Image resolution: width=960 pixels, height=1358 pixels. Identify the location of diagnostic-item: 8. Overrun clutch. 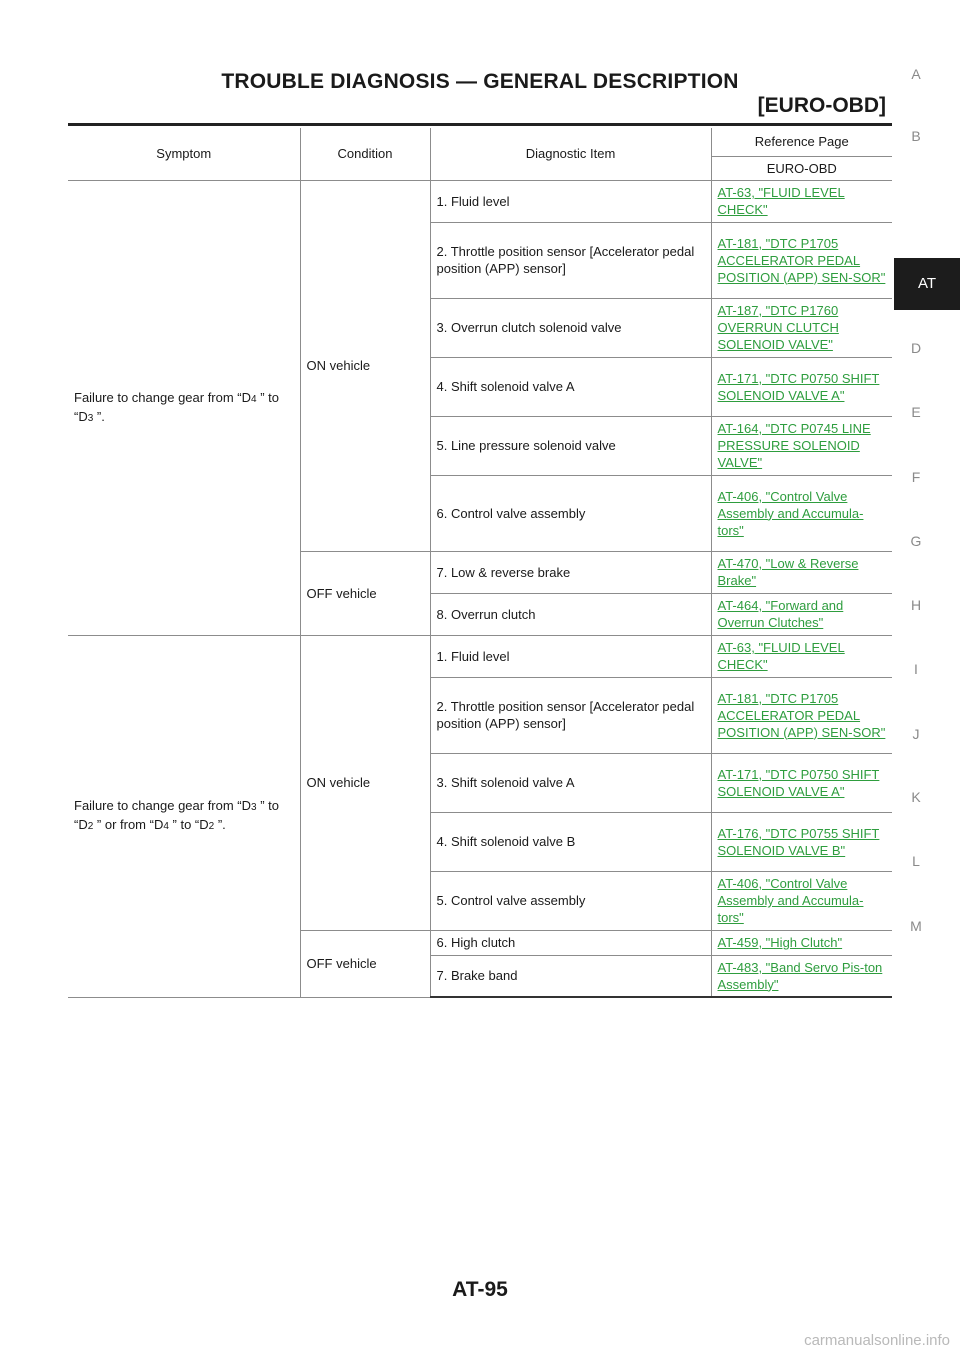
(571, 614).